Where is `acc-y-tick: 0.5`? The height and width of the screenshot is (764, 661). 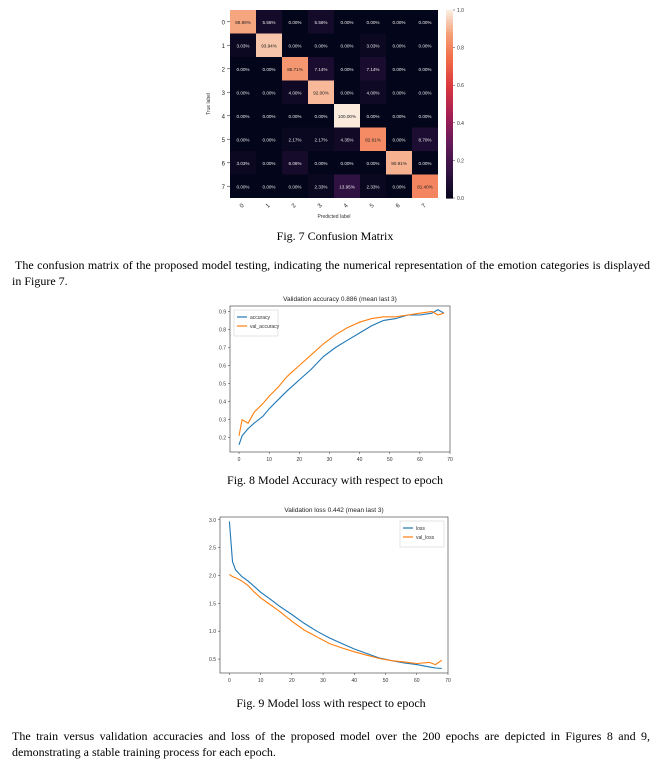 acc-y-tick: 0.5 is located at coordinates (222, 385).